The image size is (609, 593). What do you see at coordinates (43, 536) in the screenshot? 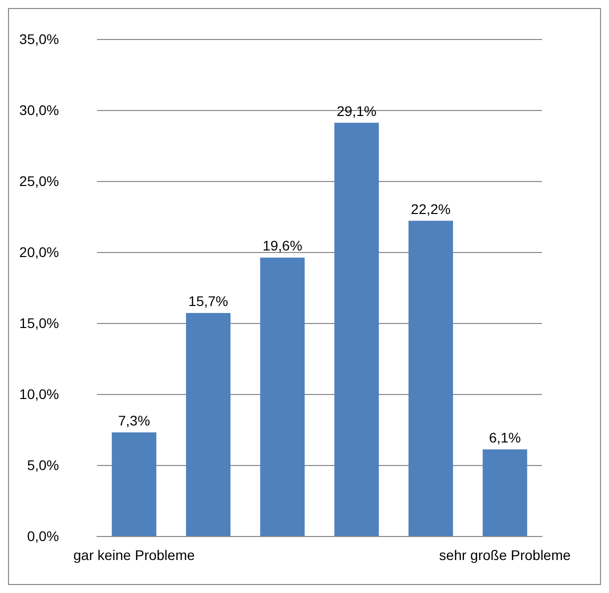
I see `y-tick-label: 0,0%` at bounding box center [43, 536].